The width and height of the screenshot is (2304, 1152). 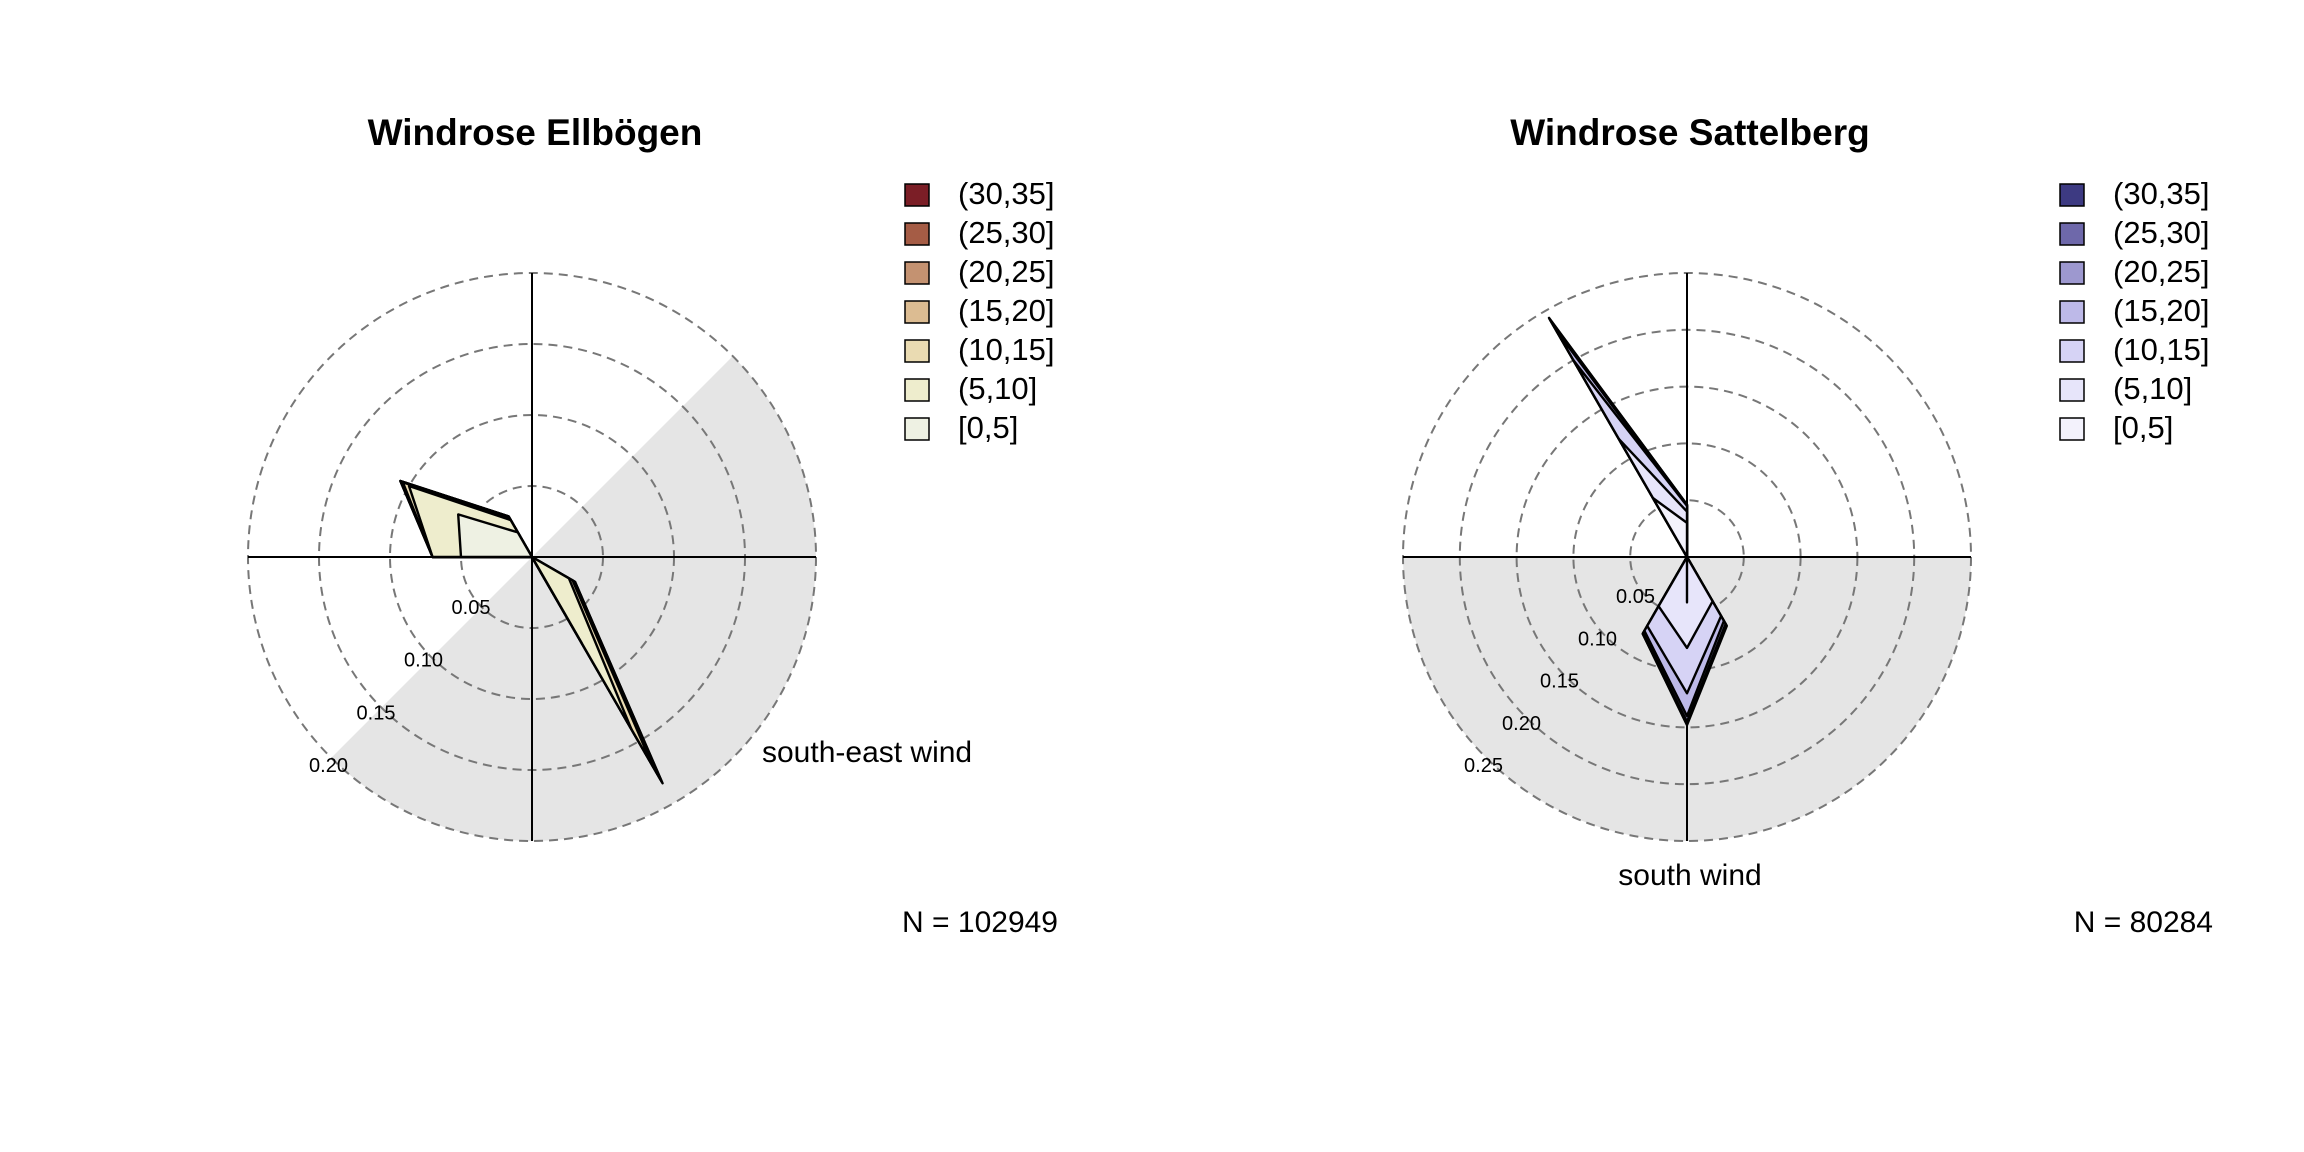 I want to click on chart-title: Windrose Sattelberg, so click(x=1689, y=132).